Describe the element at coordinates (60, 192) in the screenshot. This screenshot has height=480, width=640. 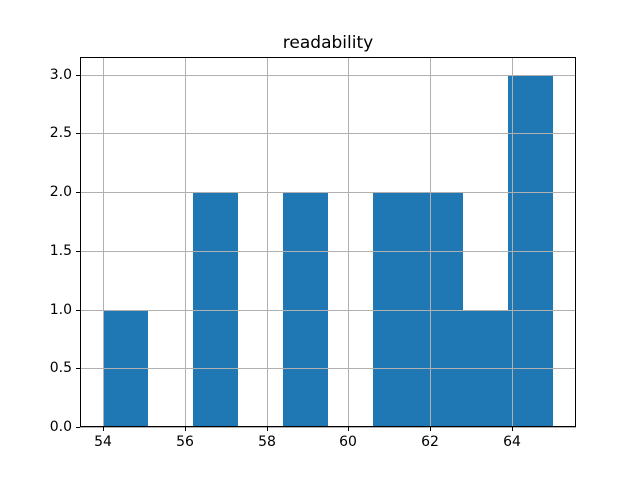
I see `y-tick-label: 2.0` at that location.